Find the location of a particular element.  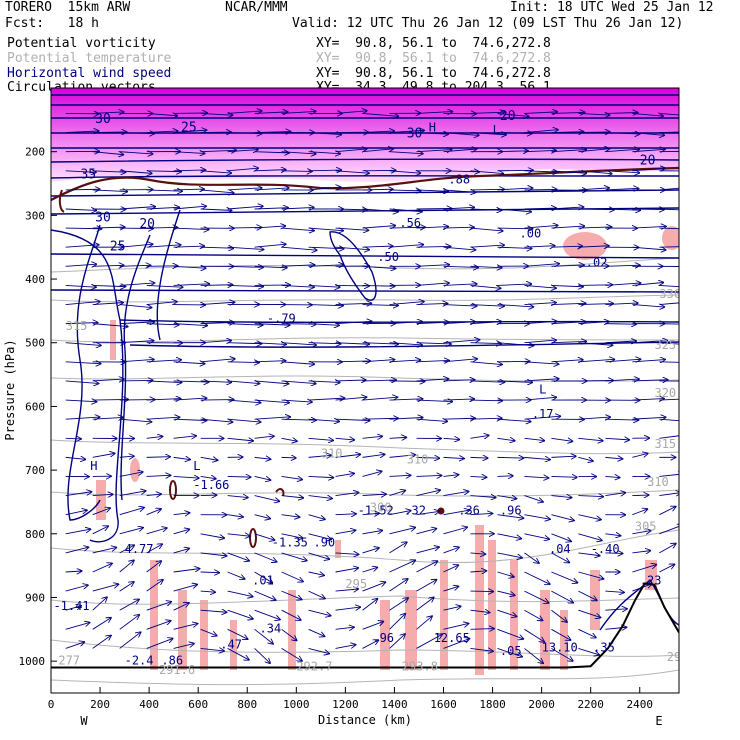

pv-extremum-label: .36 is located at coordinates (469, 511).